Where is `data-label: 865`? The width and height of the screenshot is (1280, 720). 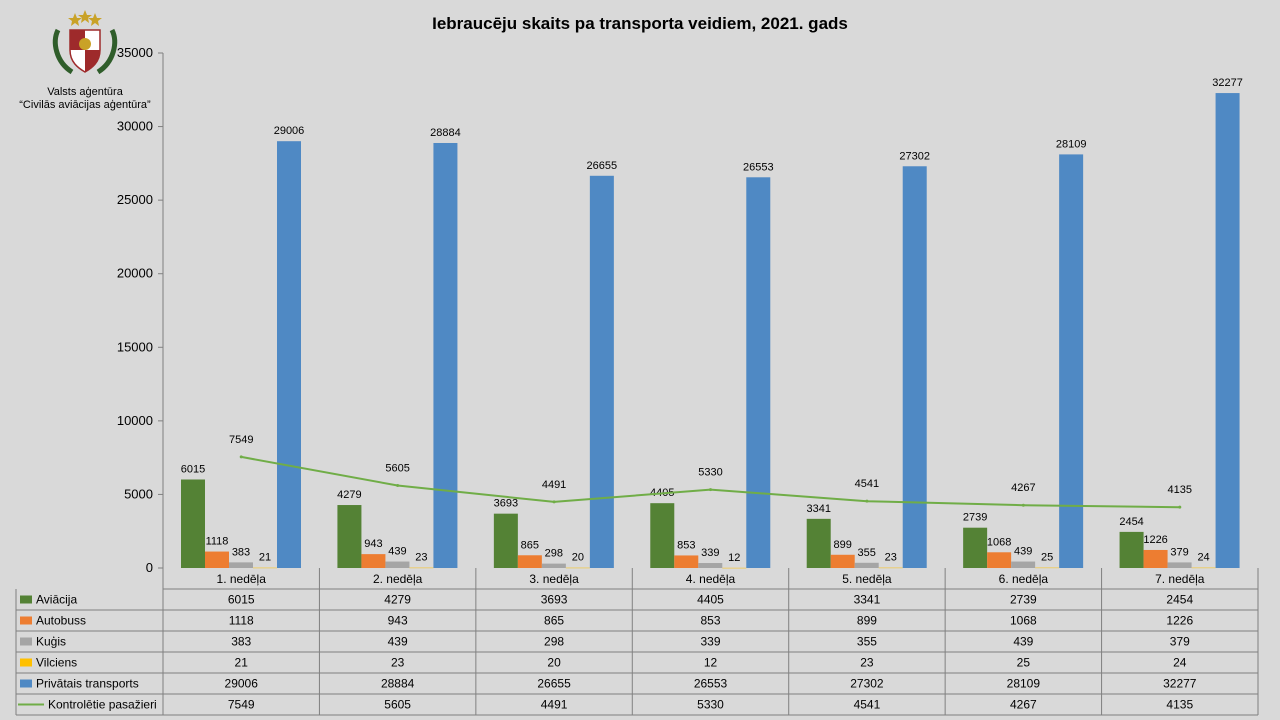 data-label: 865 is located at coordinates (530, 545).